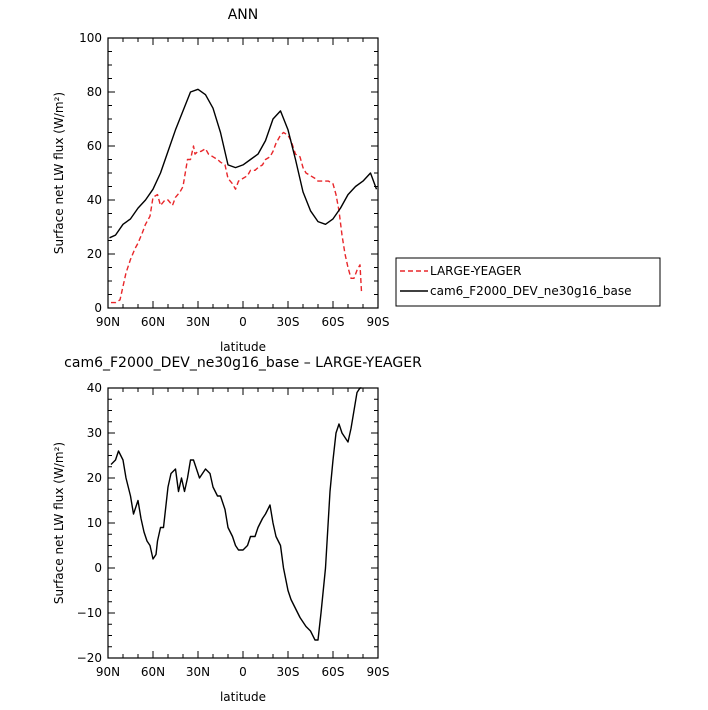 The height and width of the screenshot is (710, 708). I want to click on top-y-axis-label: Surface net LW flux (W/m²), so click(59, 173).